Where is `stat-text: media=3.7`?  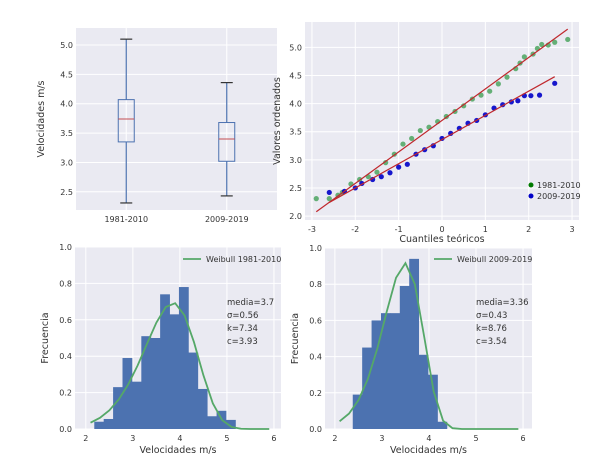
stat-text: media=3.7 is located at coordinates (250, 303).